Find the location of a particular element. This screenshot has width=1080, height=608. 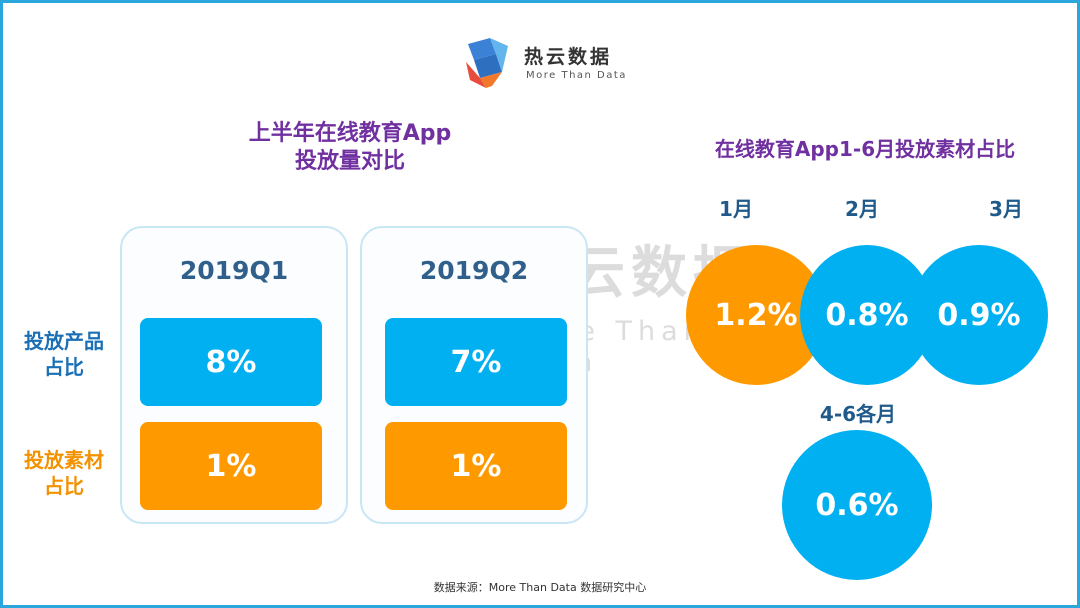

quarter-label-q1: 2019Q1 is located at coordinates (234, 270).